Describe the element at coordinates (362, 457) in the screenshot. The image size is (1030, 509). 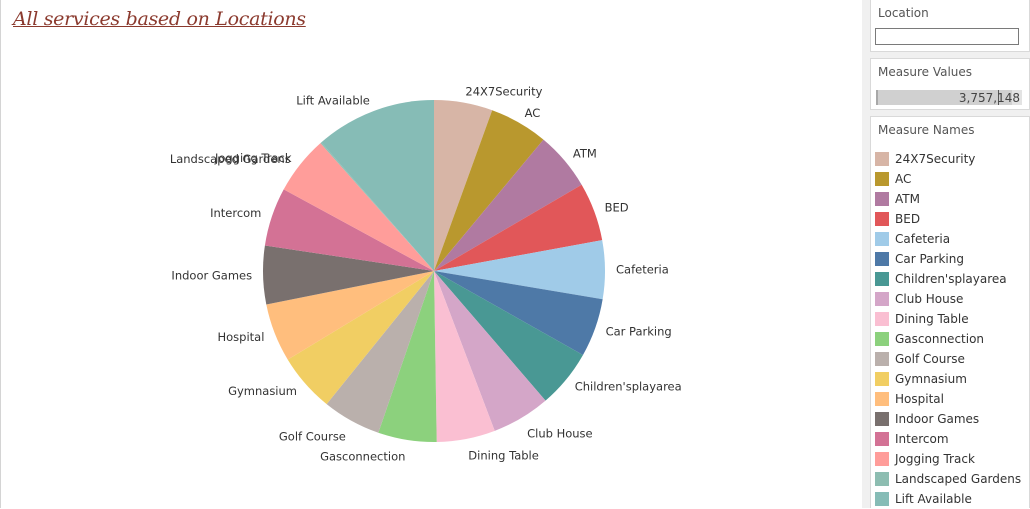
I see `pie-label-gasconnection: Gasconnection` at that location.